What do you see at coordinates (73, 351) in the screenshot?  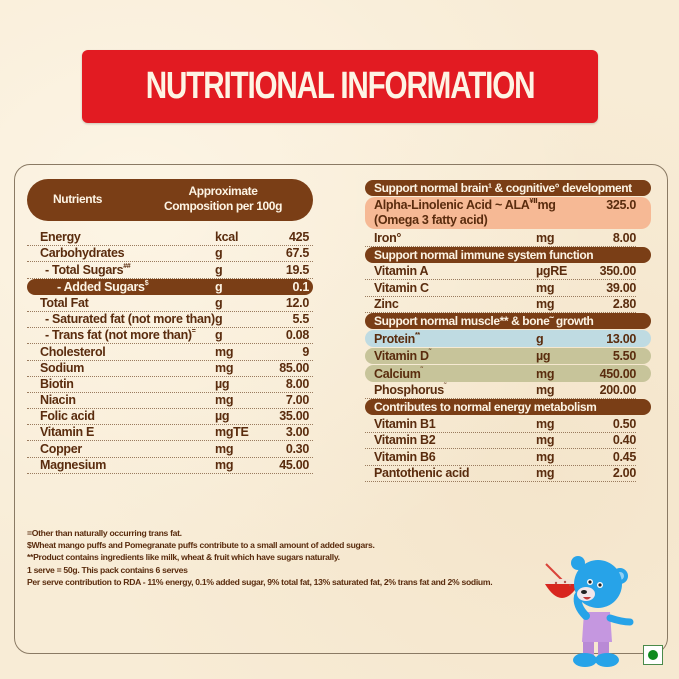 I see `nutrient-name: Cholesterol` at bounding box center [73, 351].